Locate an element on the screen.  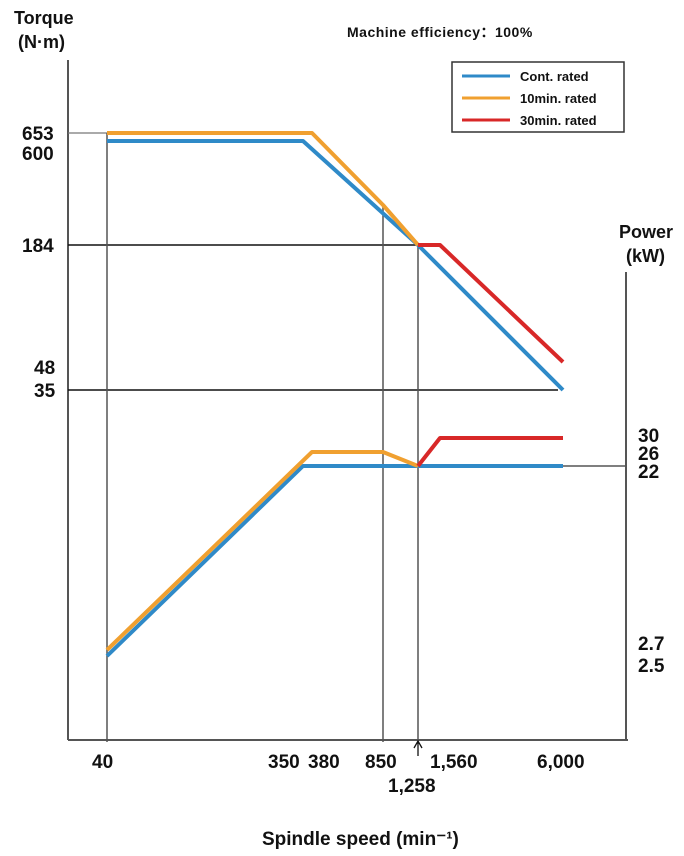
torque-tick-48: 48 is located at coordinates (44, 368).